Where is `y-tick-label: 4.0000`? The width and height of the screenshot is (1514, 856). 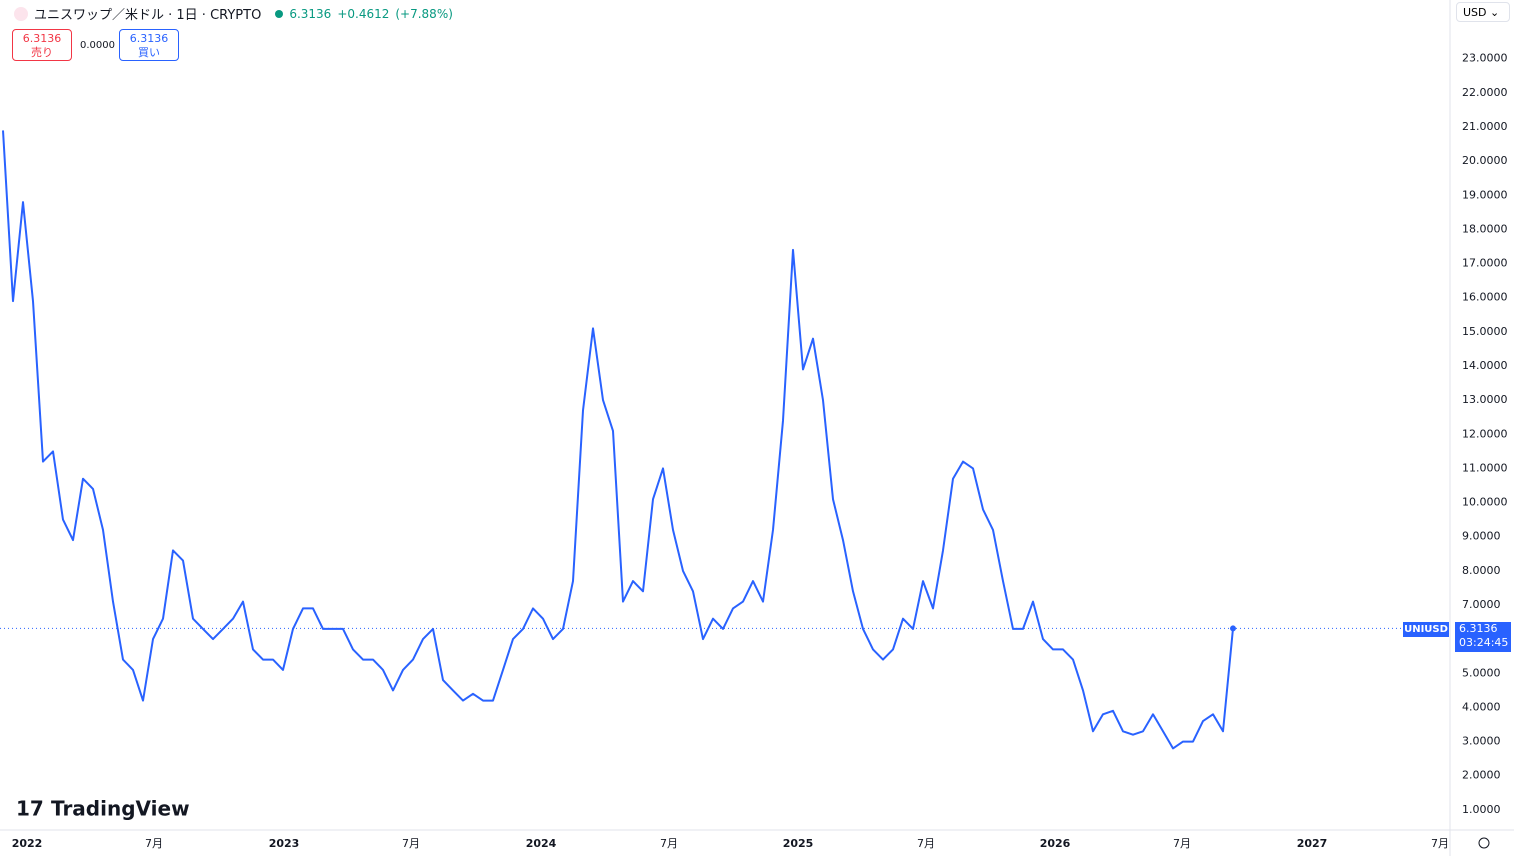
y-tick-label: 4.0000 is located at coordinates (1481, 706).